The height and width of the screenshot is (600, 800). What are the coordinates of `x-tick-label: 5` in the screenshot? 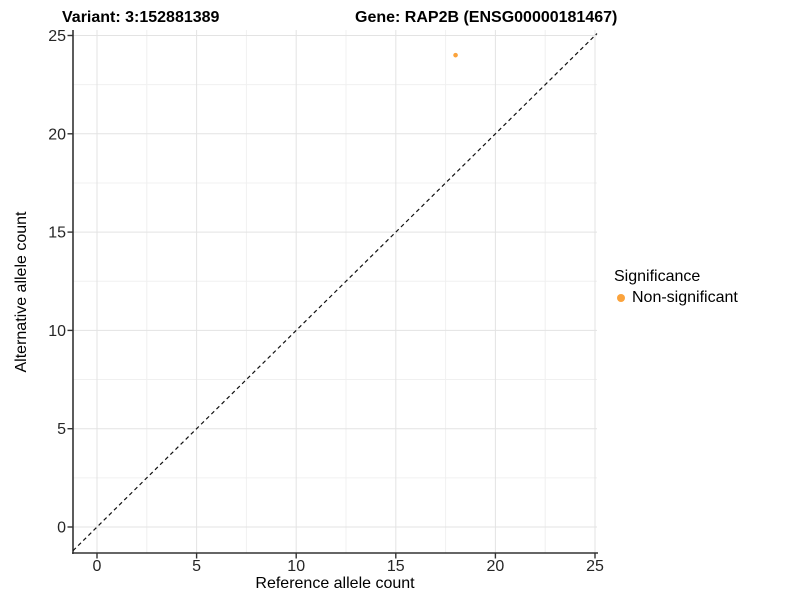 It's located at (196, 566).